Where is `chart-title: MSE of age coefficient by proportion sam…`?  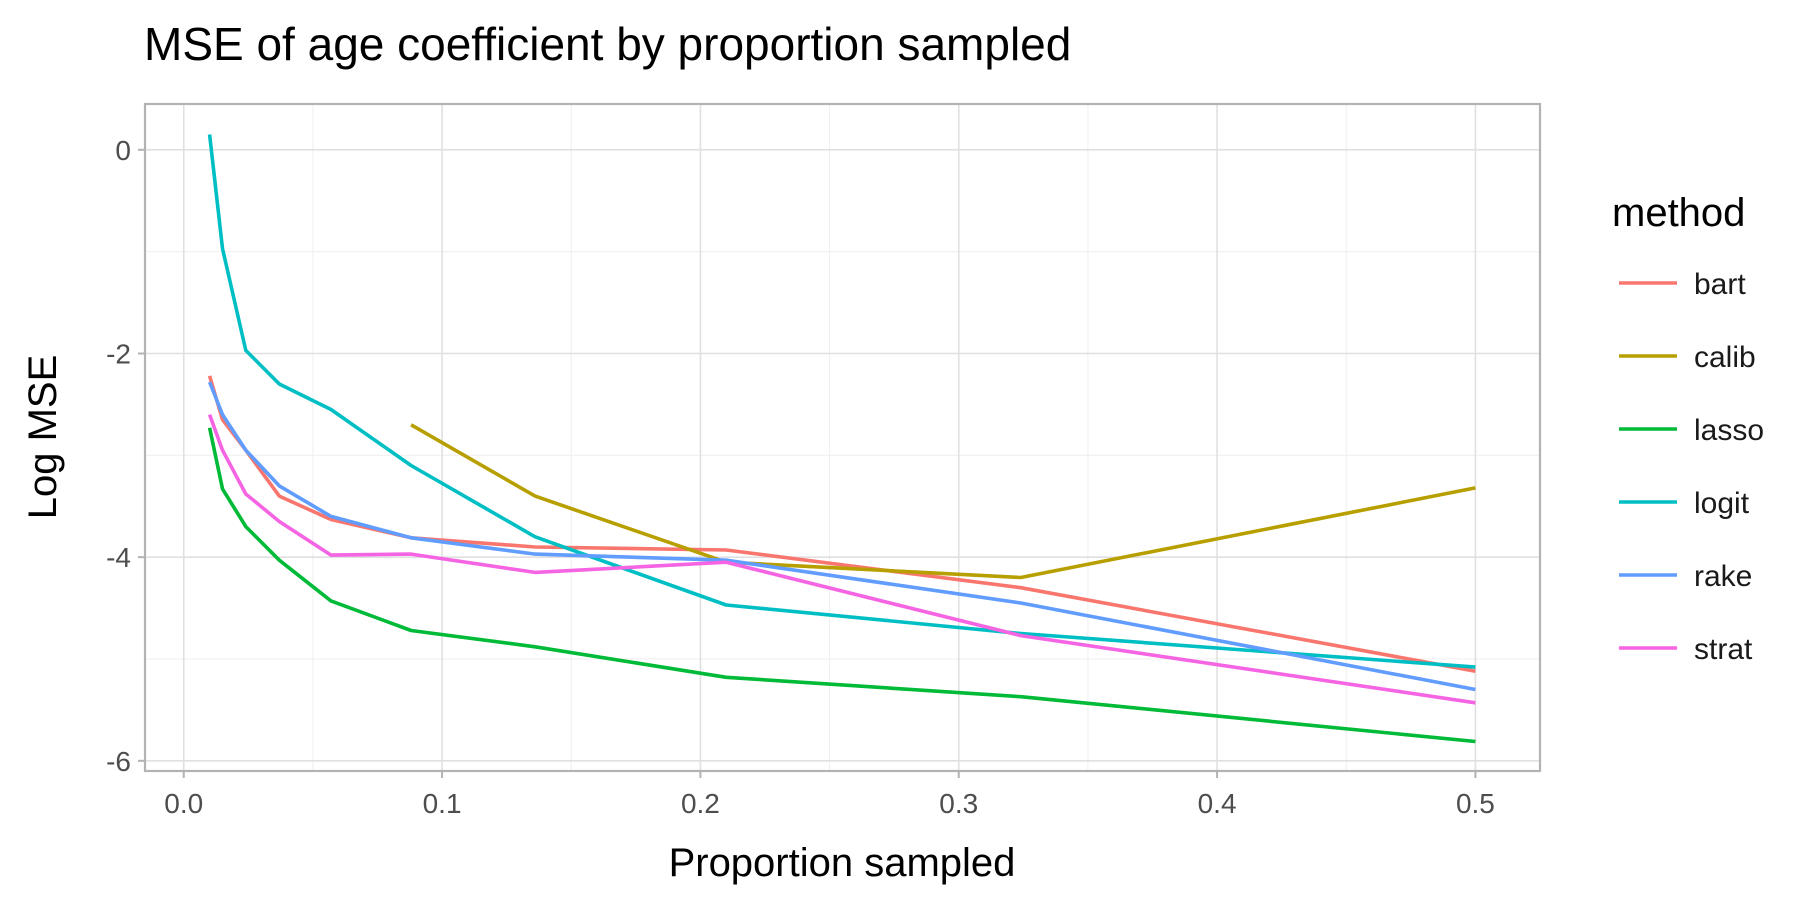
chart-title: MSE of age coefficient by proportion sam… is located at coordinates (607, 44).